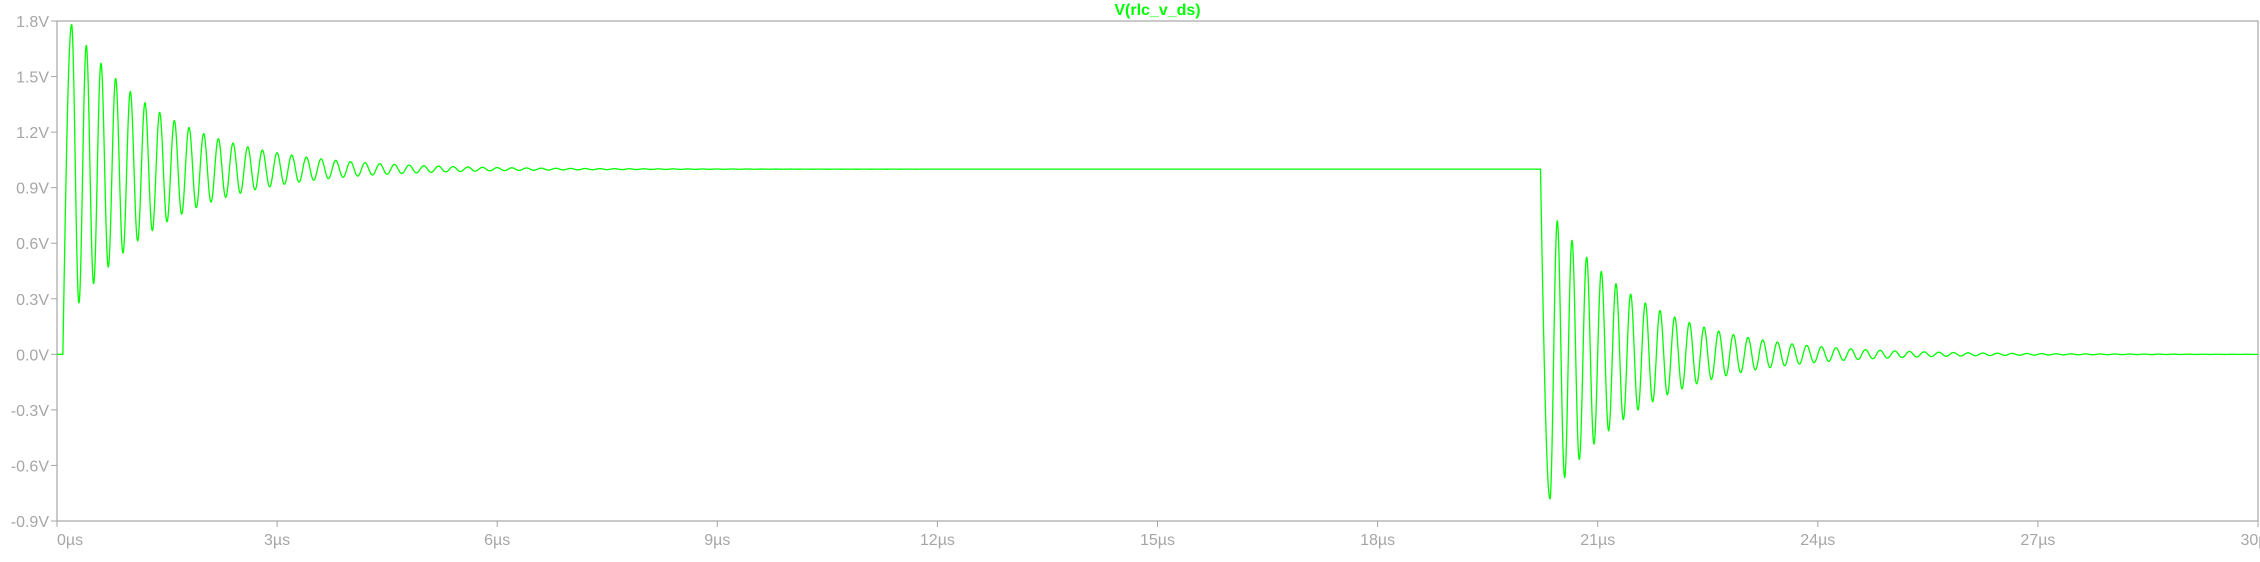 The height and width of the screenshot is (562, 2260). I want to click on y-tick-label: 0.3V, so click(32, 300).